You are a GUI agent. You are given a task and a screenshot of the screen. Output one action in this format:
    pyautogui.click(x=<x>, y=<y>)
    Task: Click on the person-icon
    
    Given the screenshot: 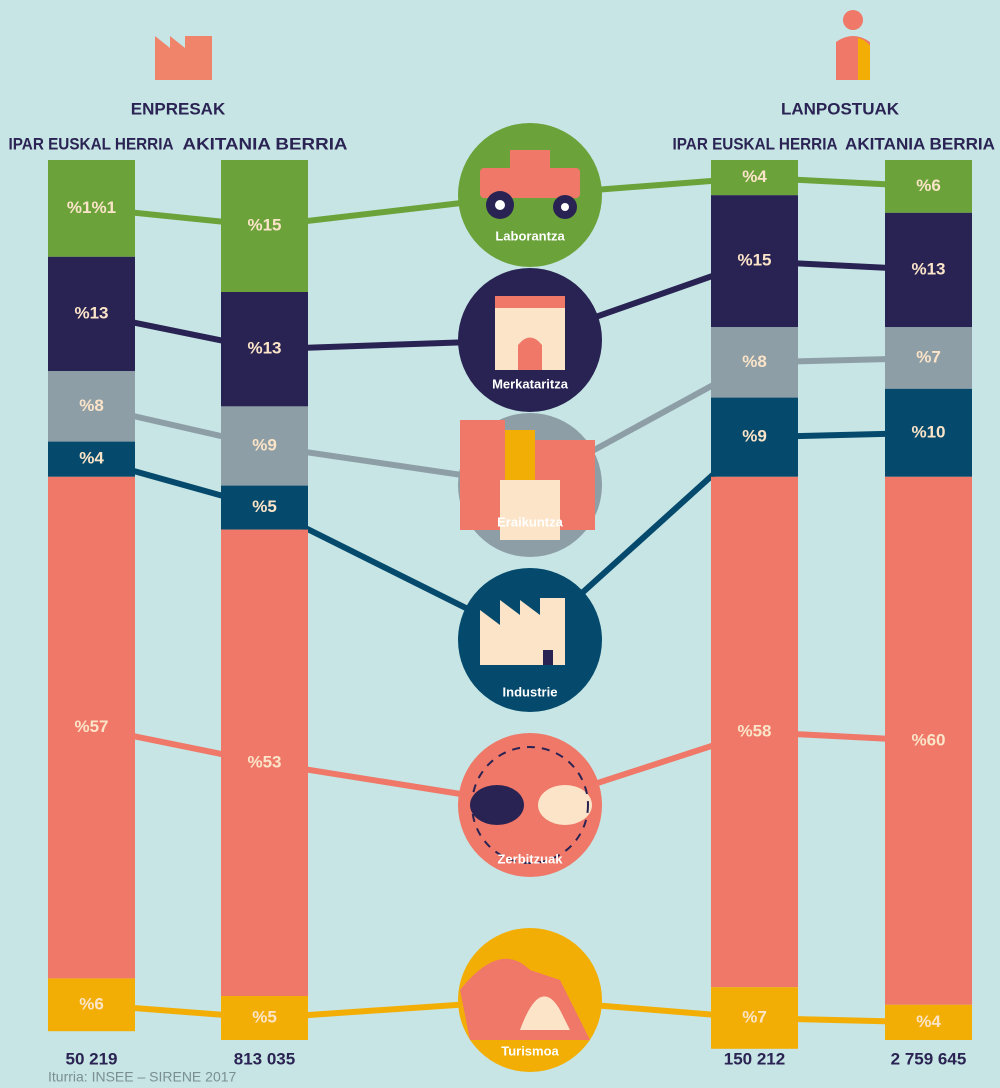 What is the action you would take?
    pyautogui.click(x=853, y=45)
    